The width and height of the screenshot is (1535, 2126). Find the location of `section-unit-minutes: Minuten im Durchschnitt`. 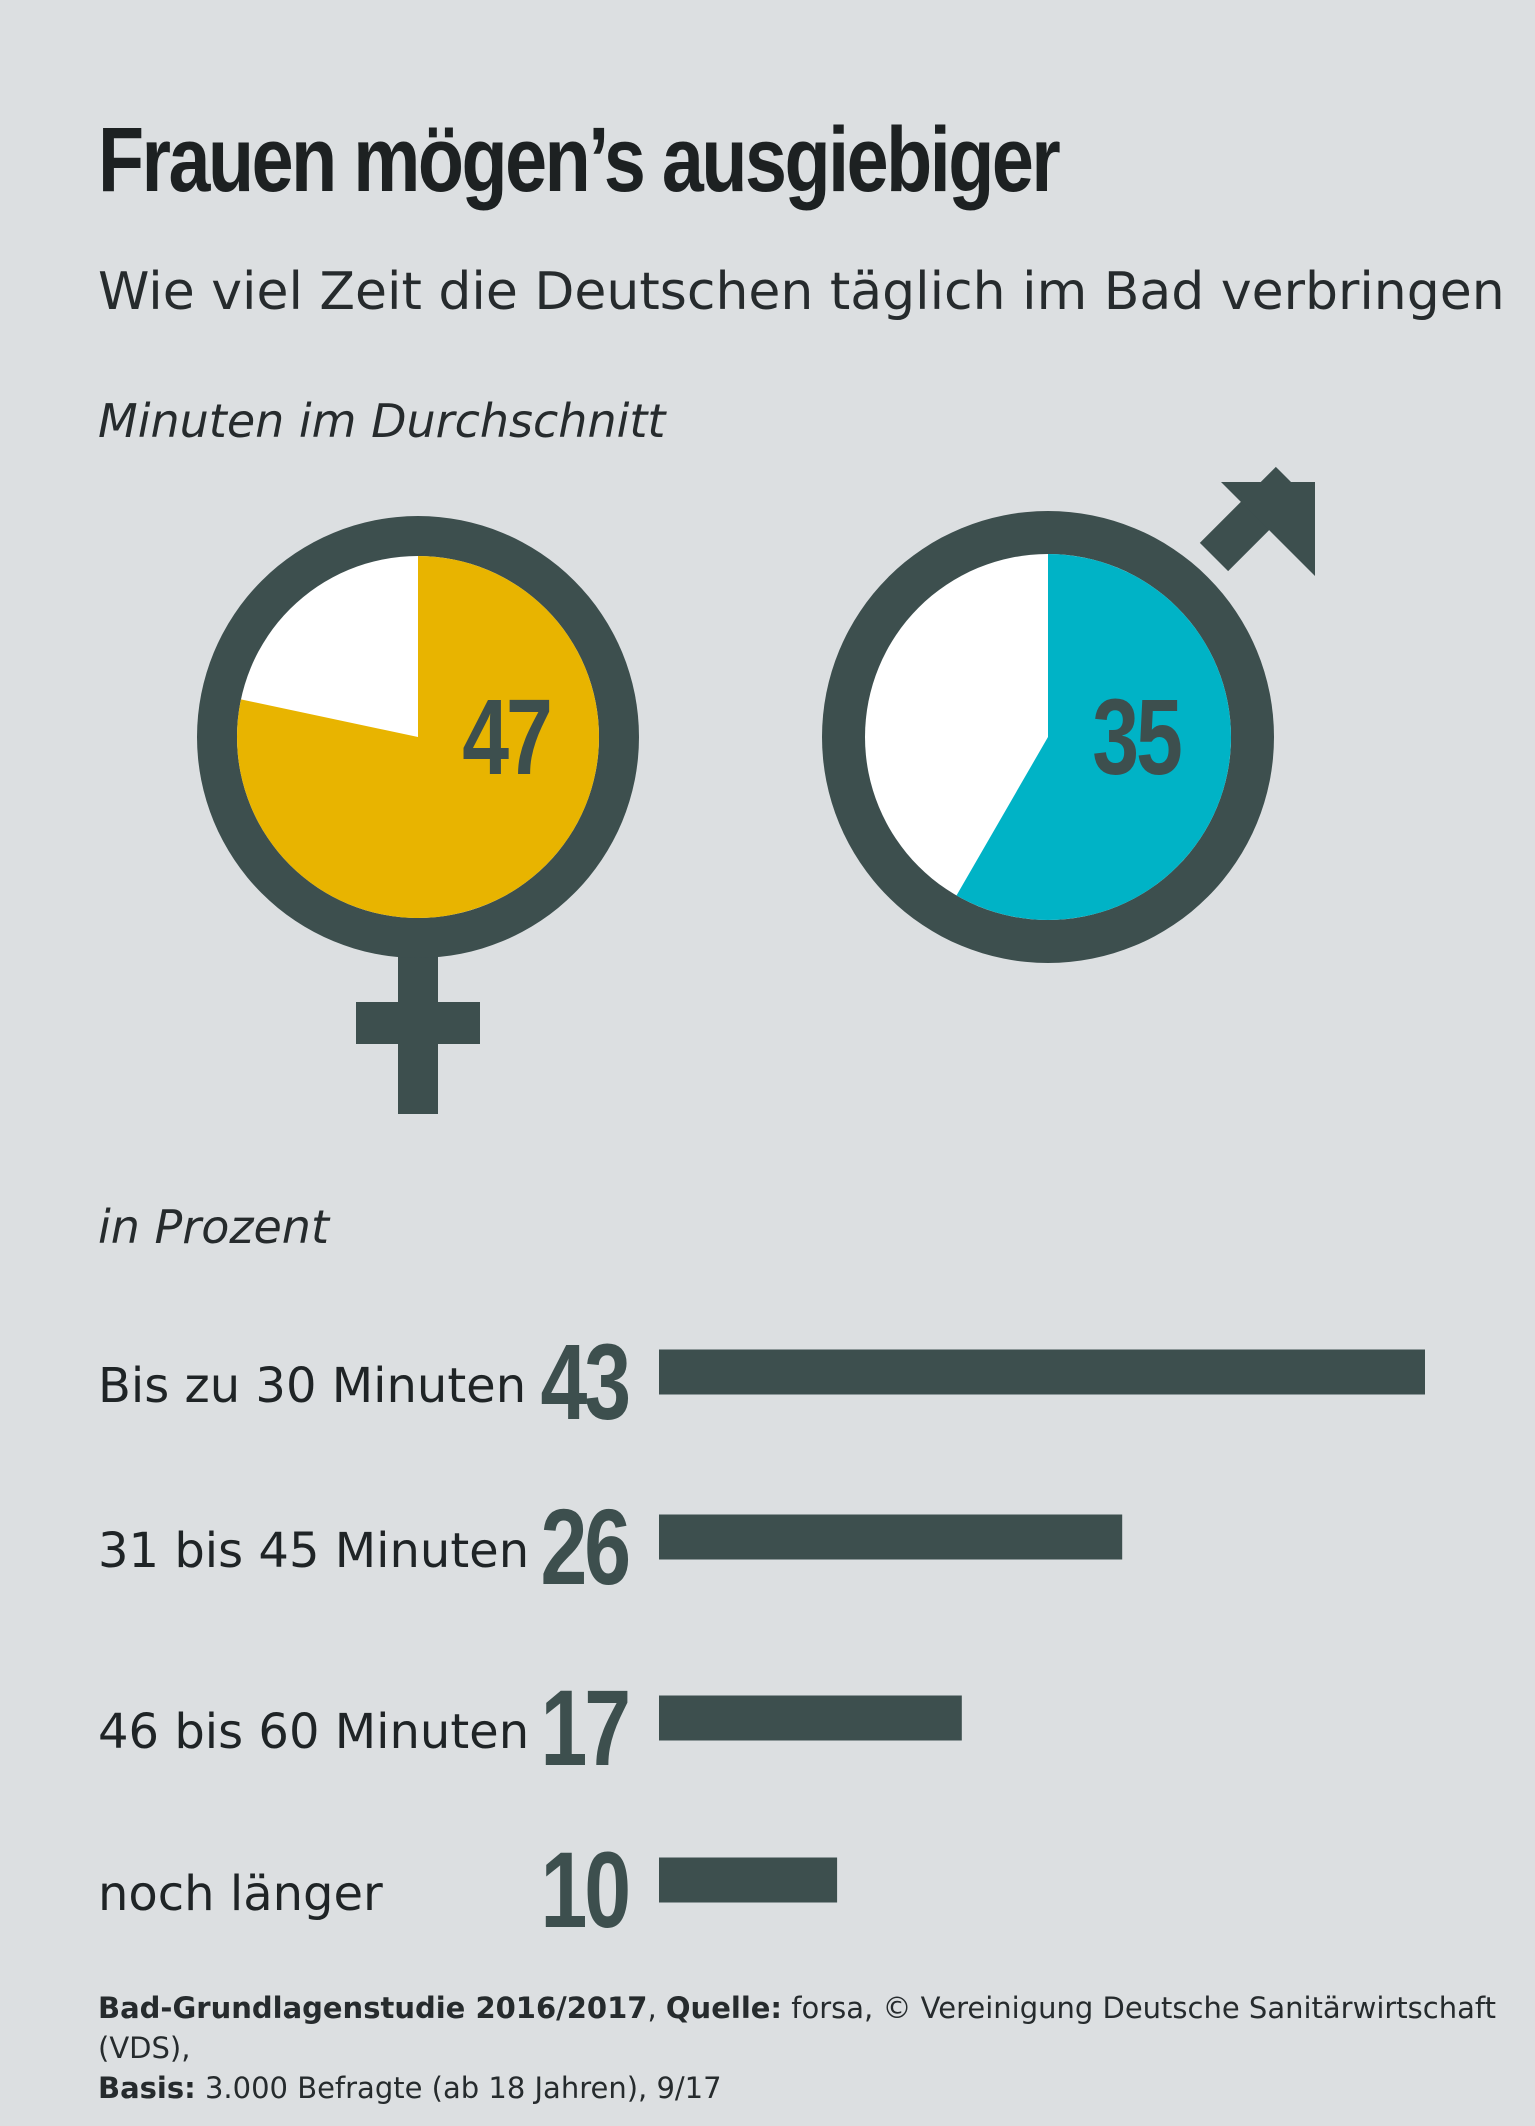

section-unit-minutes: Minuten im Durchschnitt is located at coordinates (382, 421).